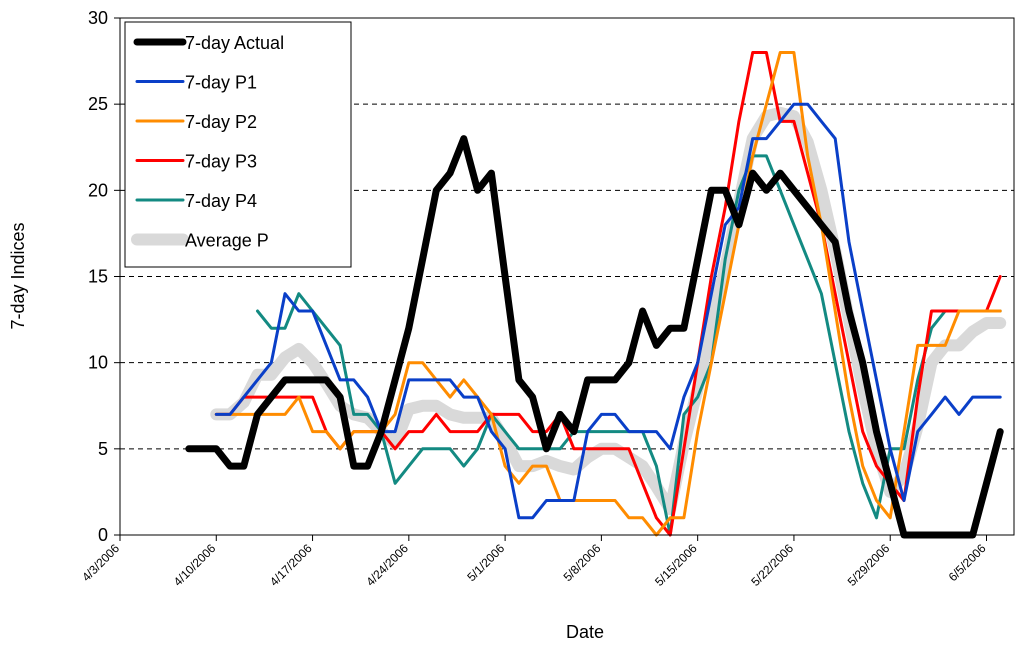 The height and width of the screenshot is (654, 1019). I want to click on legend-label: 7-day P4, so click(221, 201).